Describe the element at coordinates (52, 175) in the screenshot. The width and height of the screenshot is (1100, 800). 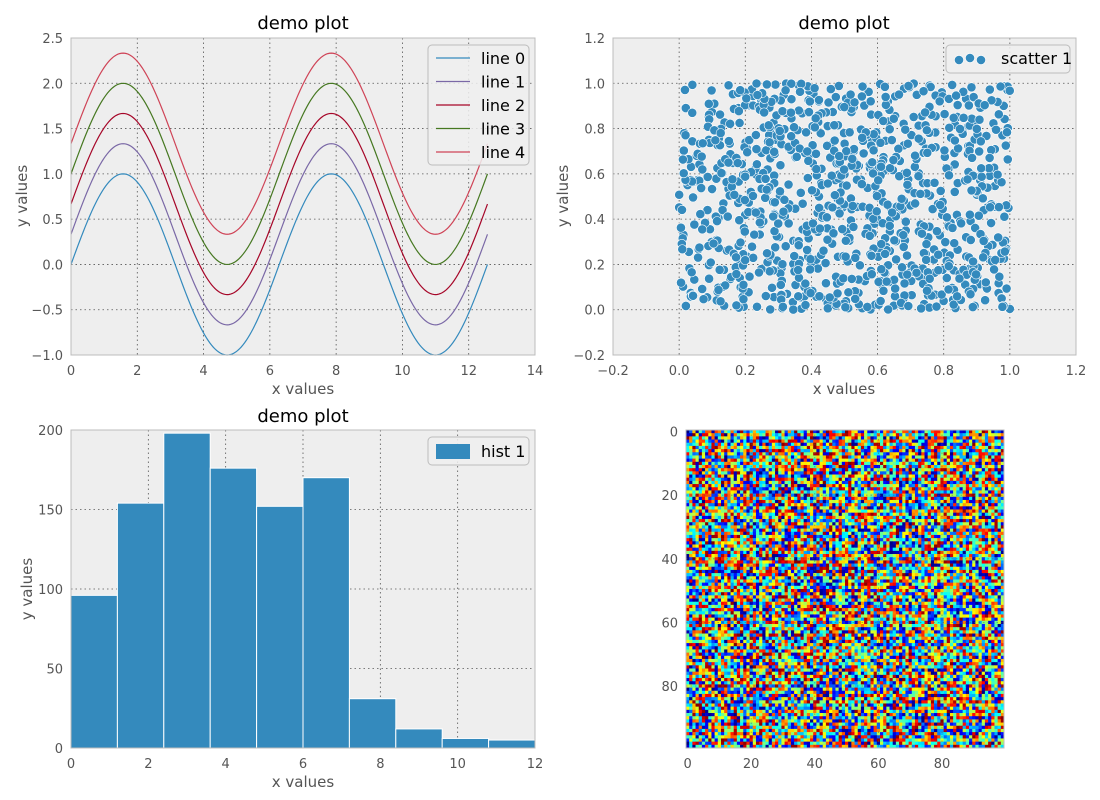
I see `line-chart-y-tick-label: 1.0` at that location.